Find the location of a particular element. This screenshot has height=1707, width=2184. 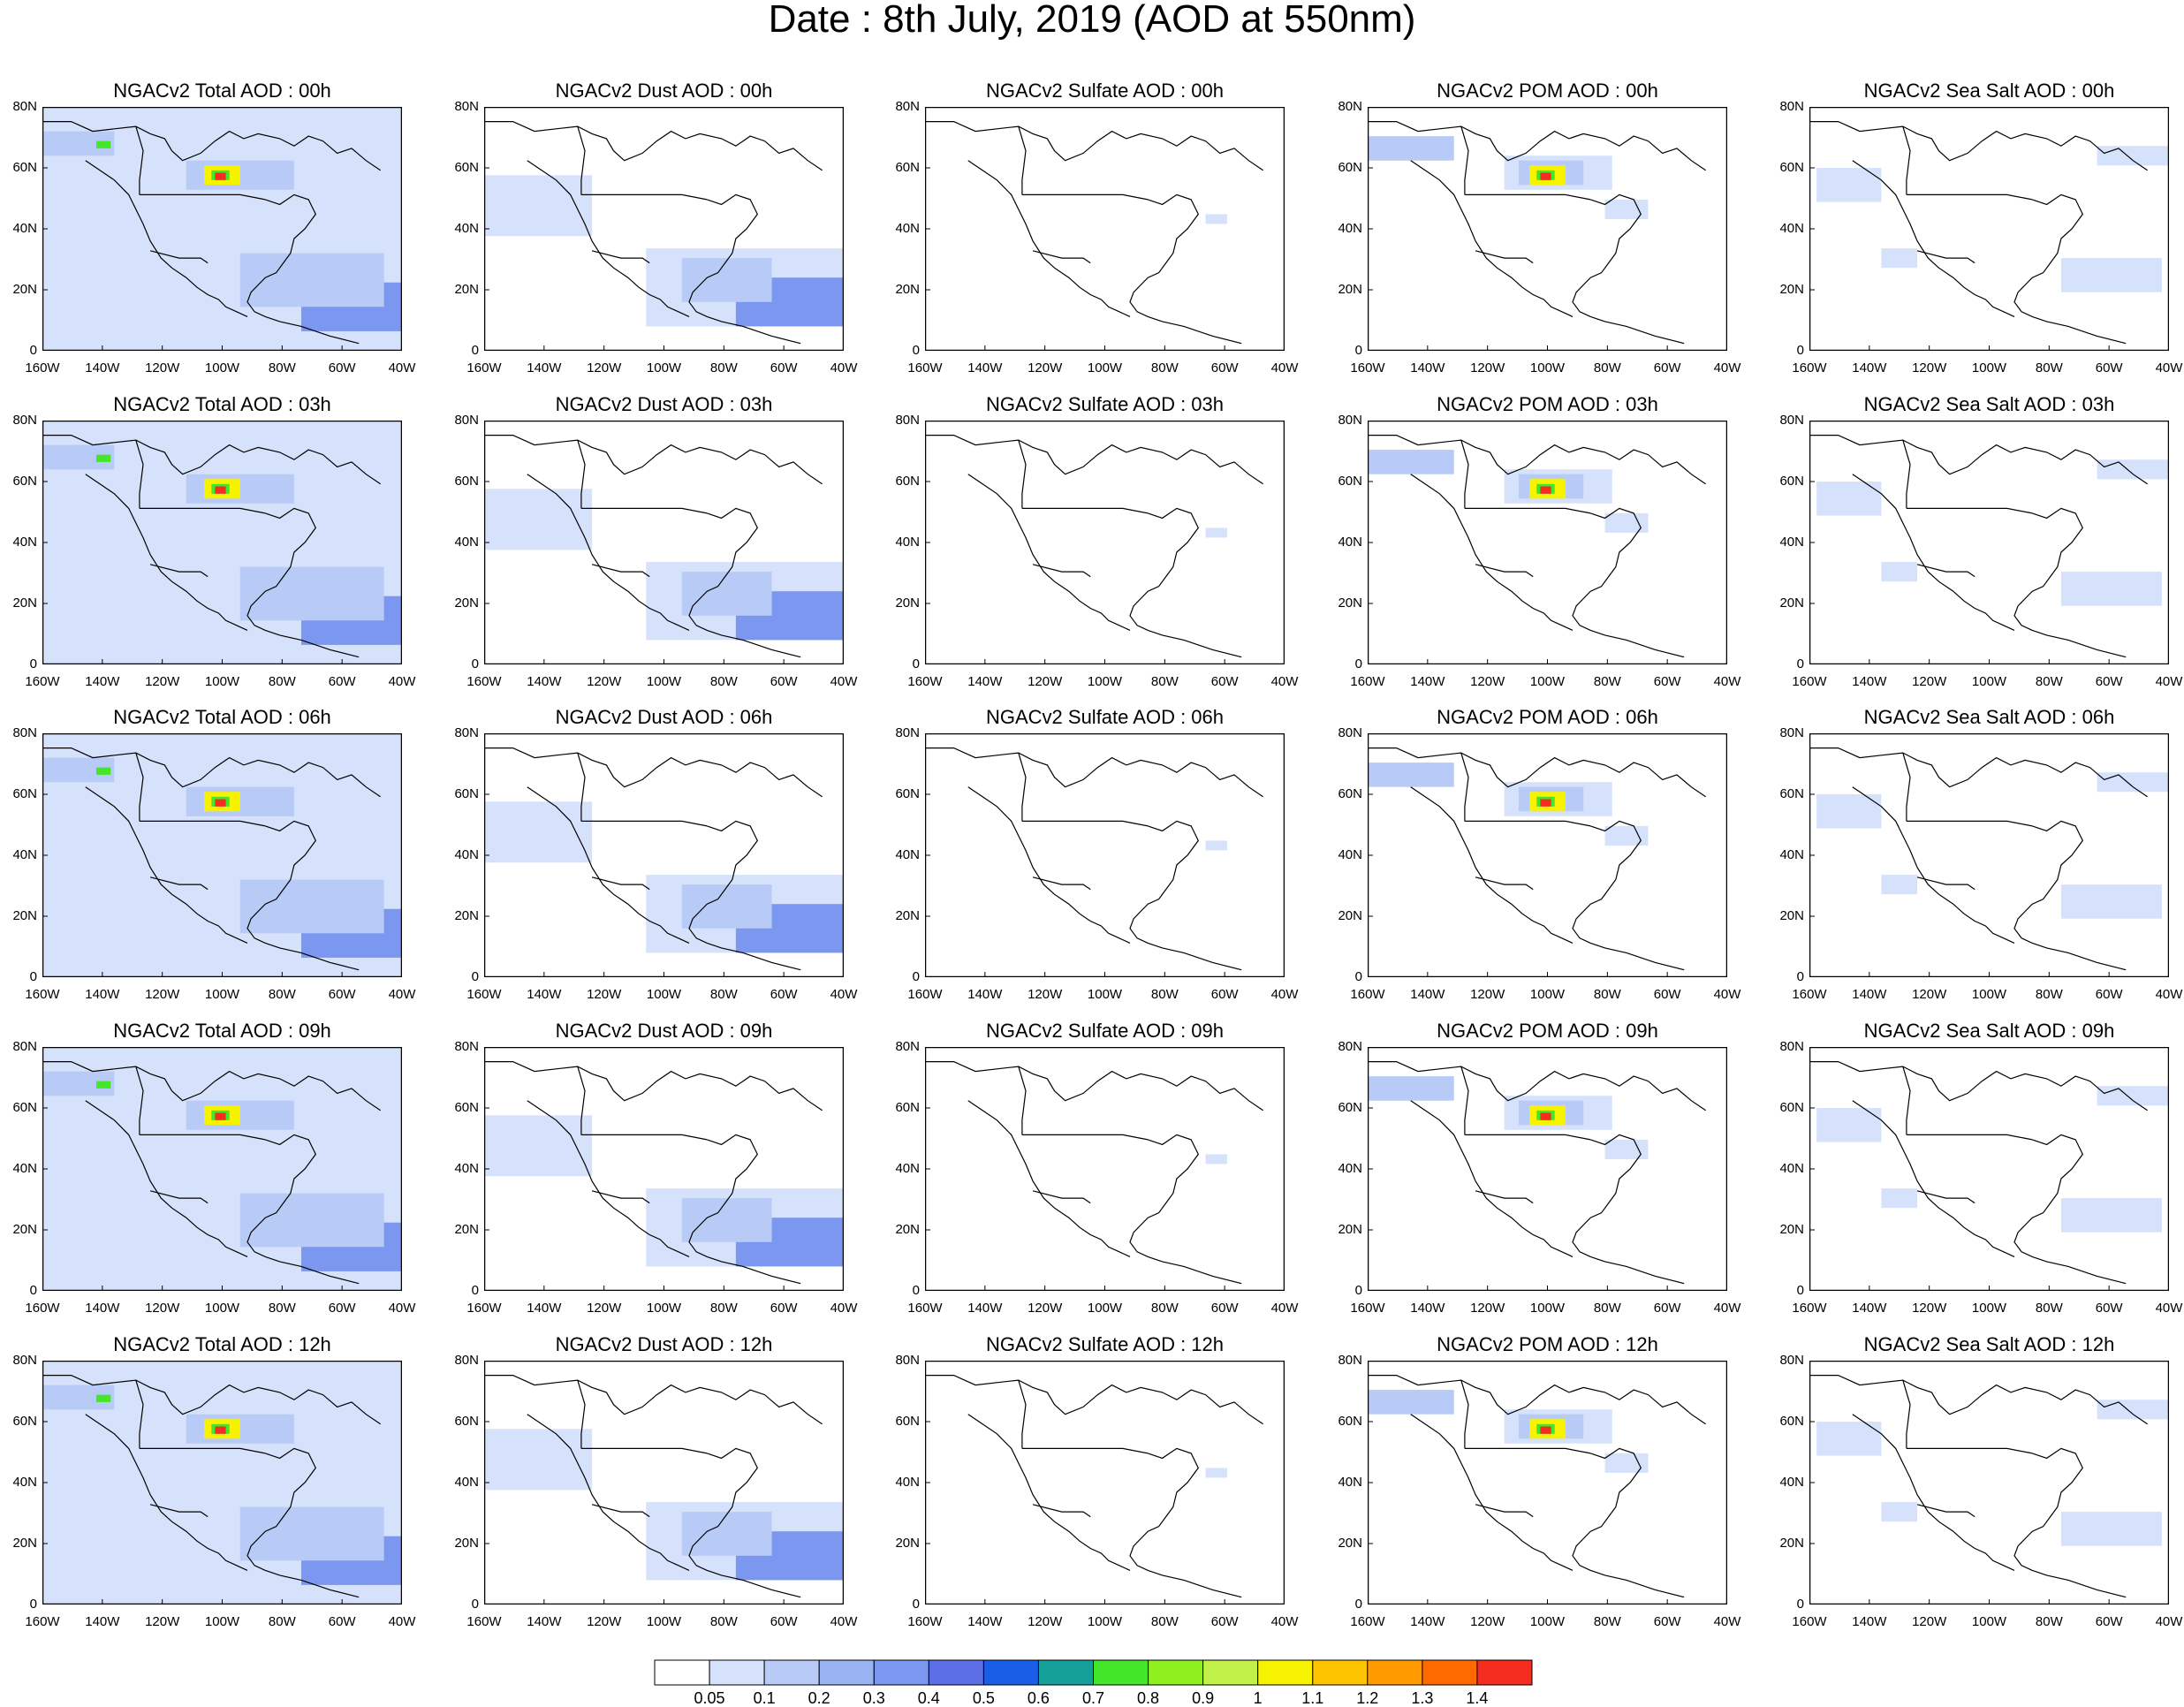

colorbar-label: 1 is located at coordinates (1258, 1698).